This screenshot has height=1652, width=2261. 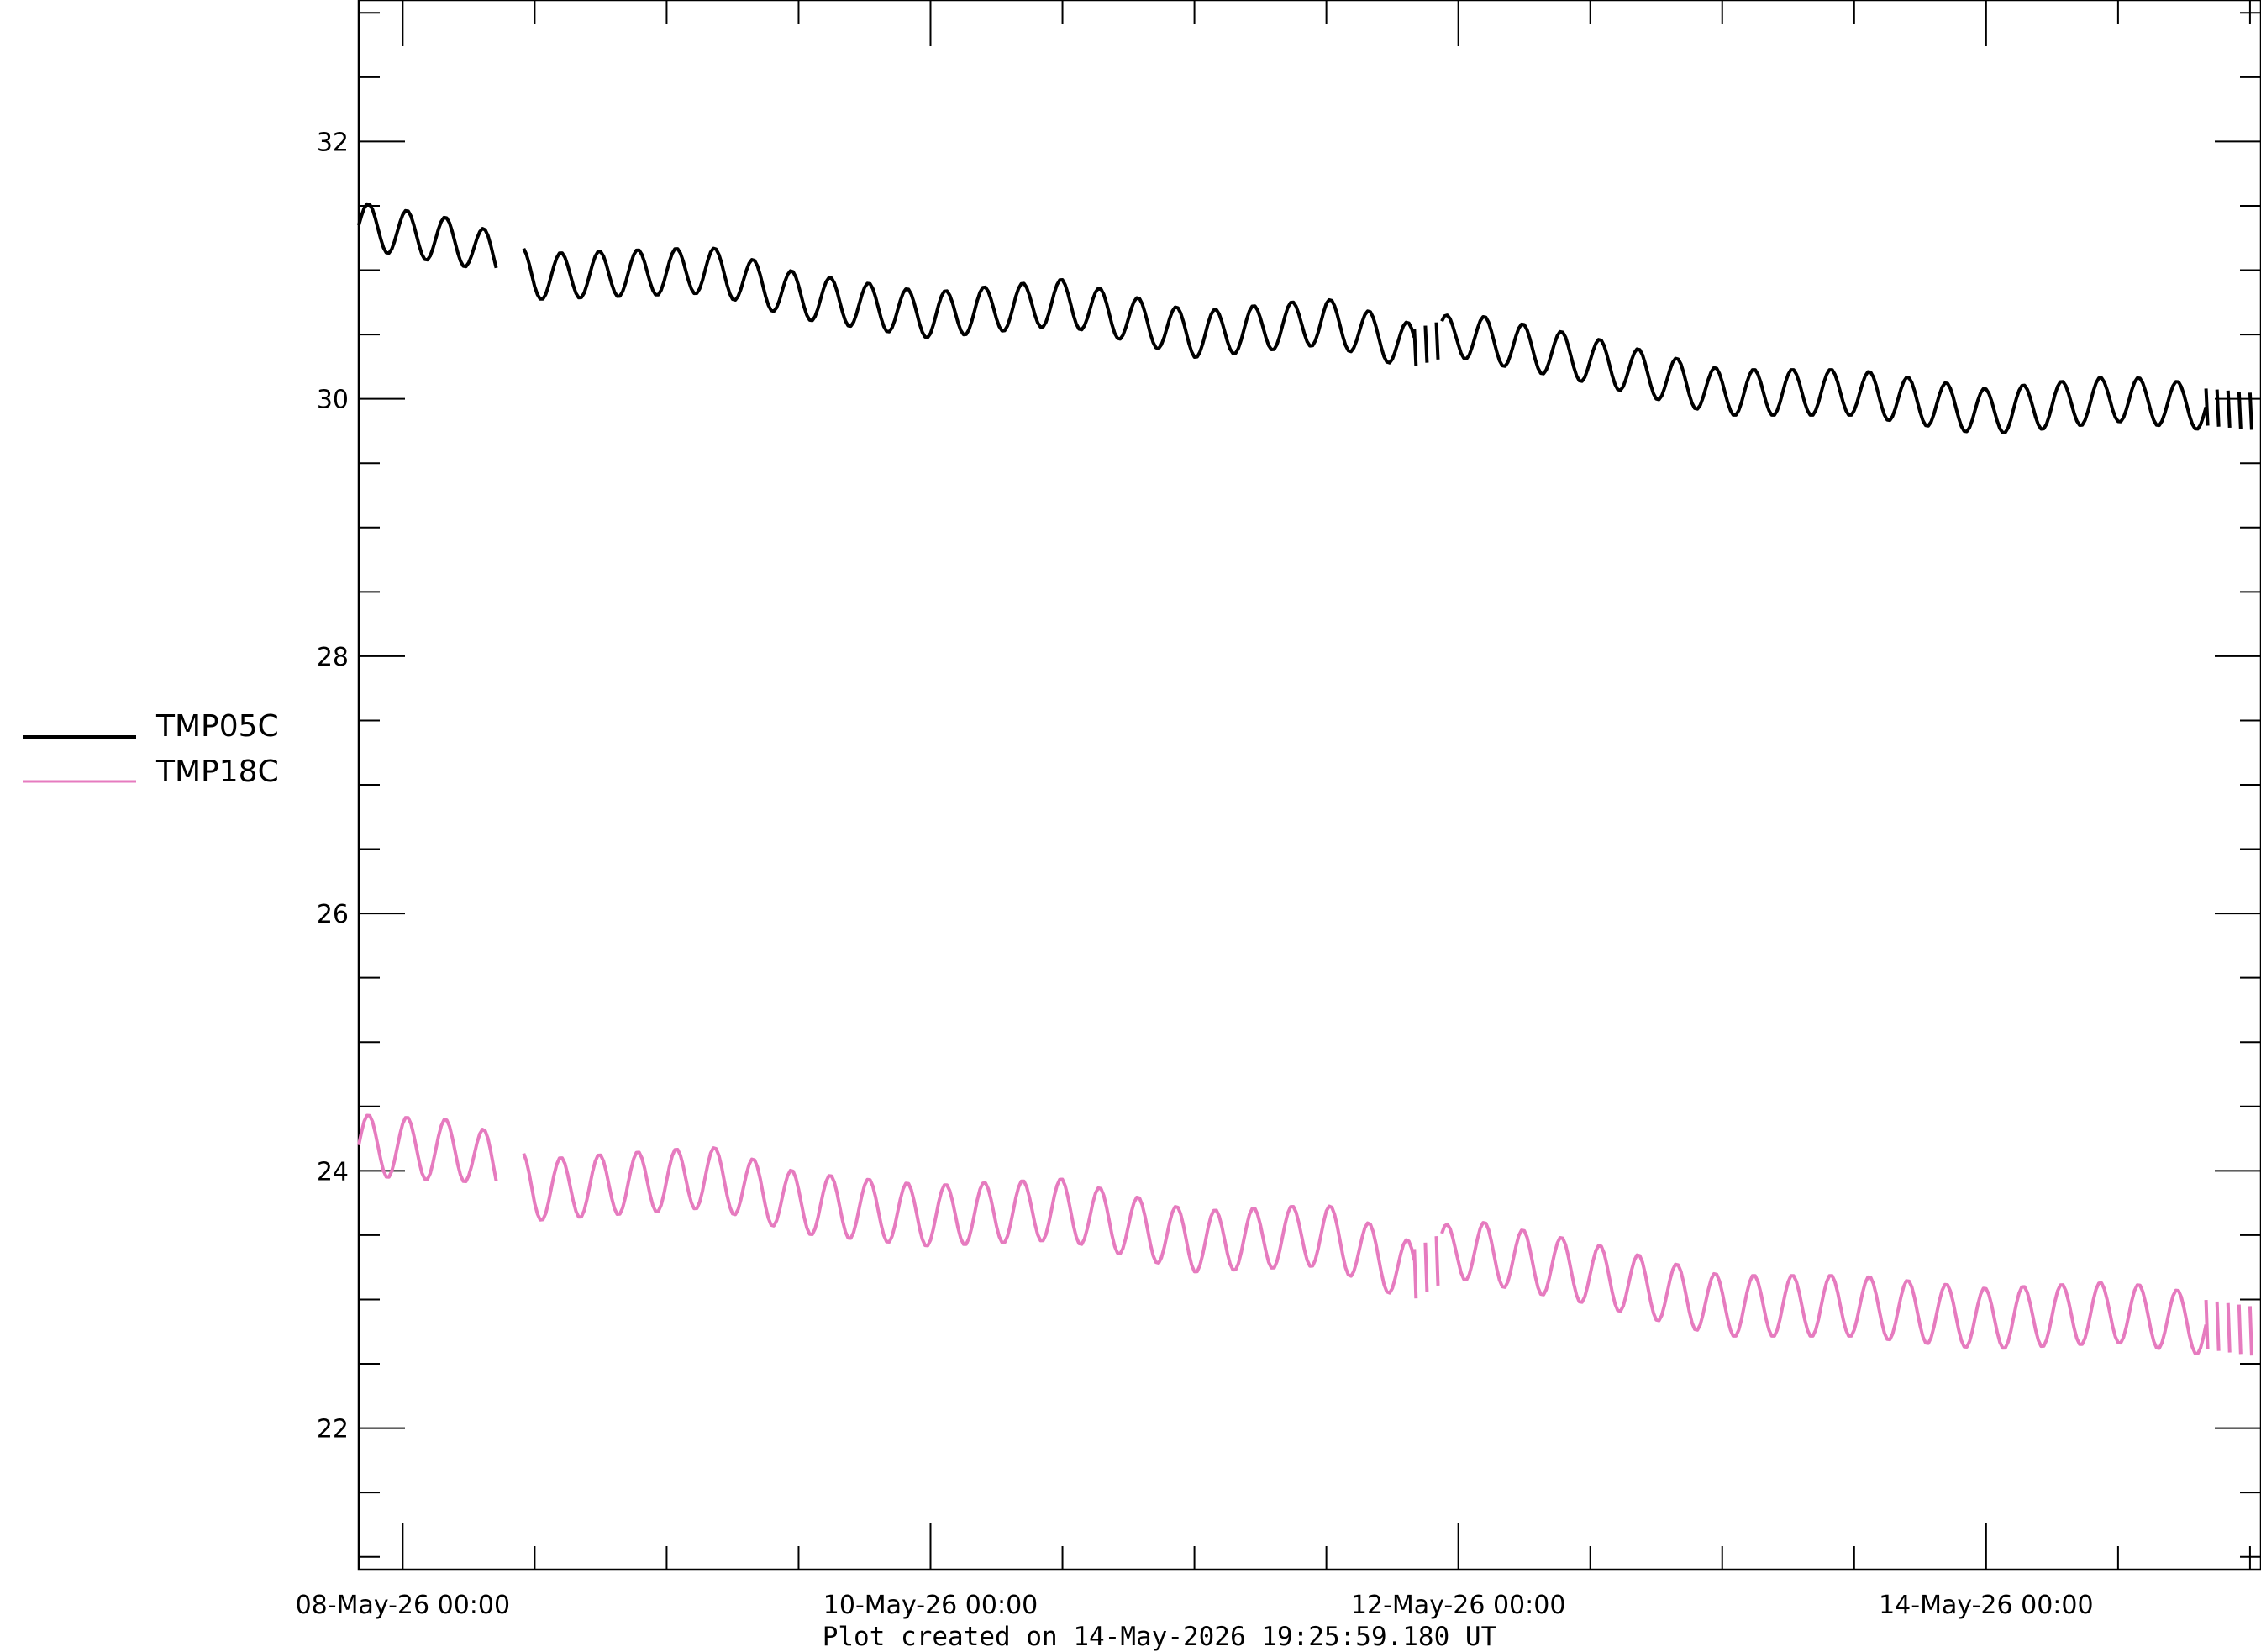 I want to click on y-tick-label: 26, so click(x=333, y=915).